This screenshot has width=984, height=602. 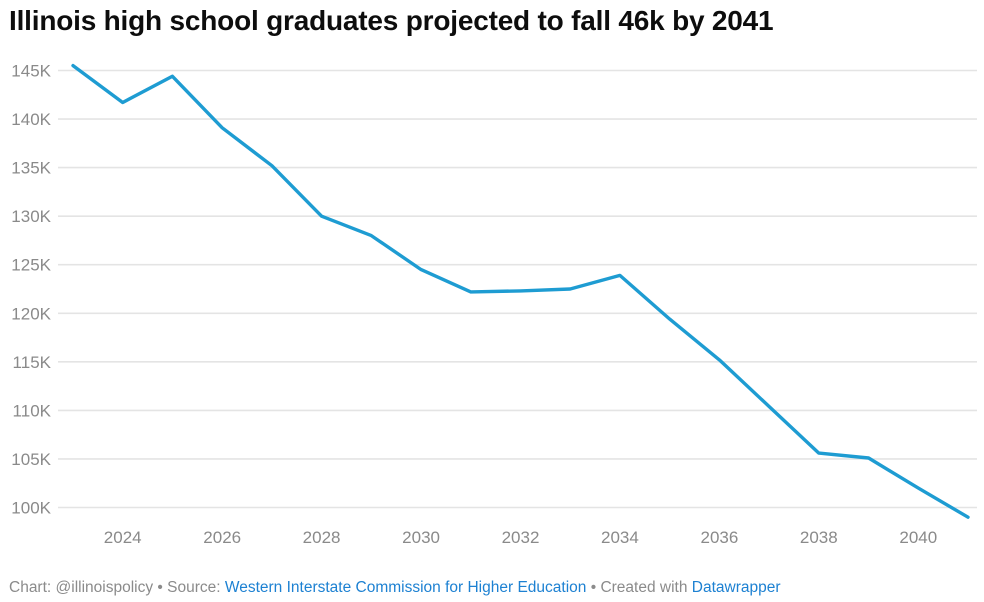 What do you see at coordinates (31, 508) in the screenshot?
I see `y-axis-tick-label: 100K` at bounding box center [31, 508].